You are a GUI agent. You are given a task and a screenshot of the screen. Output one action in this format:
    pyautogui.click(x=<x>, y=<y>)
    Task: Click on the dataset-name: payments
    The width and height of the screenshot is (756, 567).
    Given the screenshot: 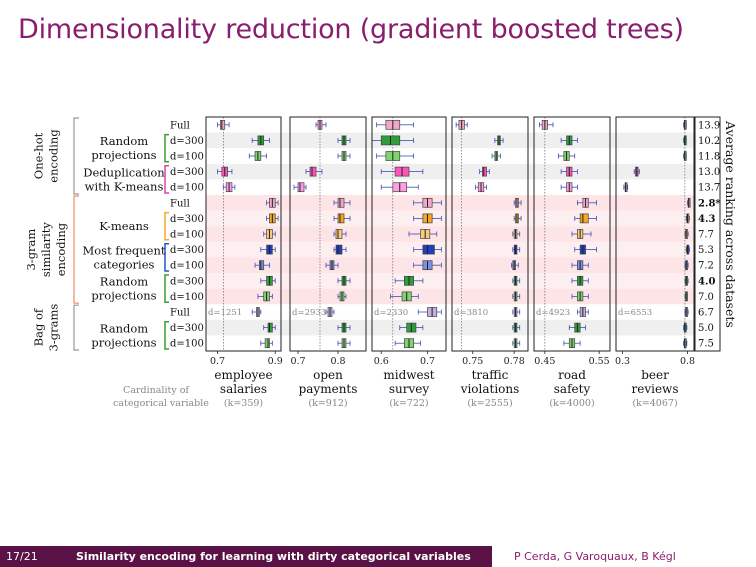 What is the action you would take?
    pyautogui.click(x=328, y=389)
    